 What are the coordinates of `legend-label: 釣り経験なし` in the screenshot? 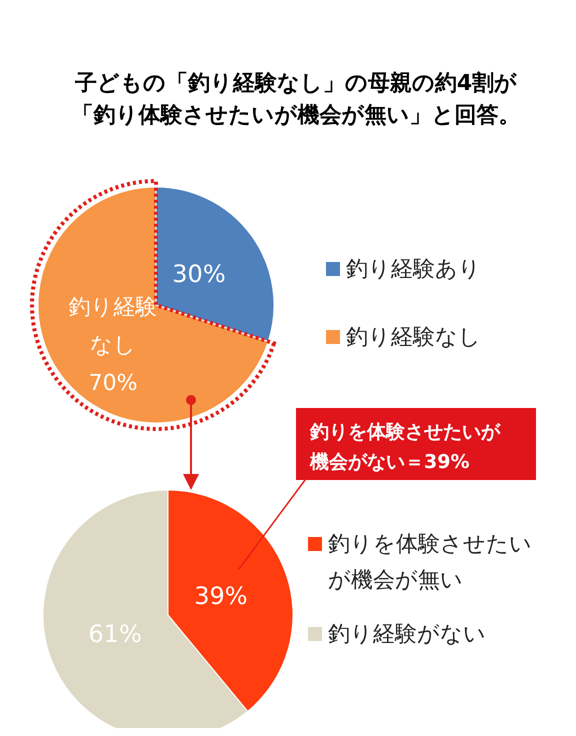 It's located at (413, 337).